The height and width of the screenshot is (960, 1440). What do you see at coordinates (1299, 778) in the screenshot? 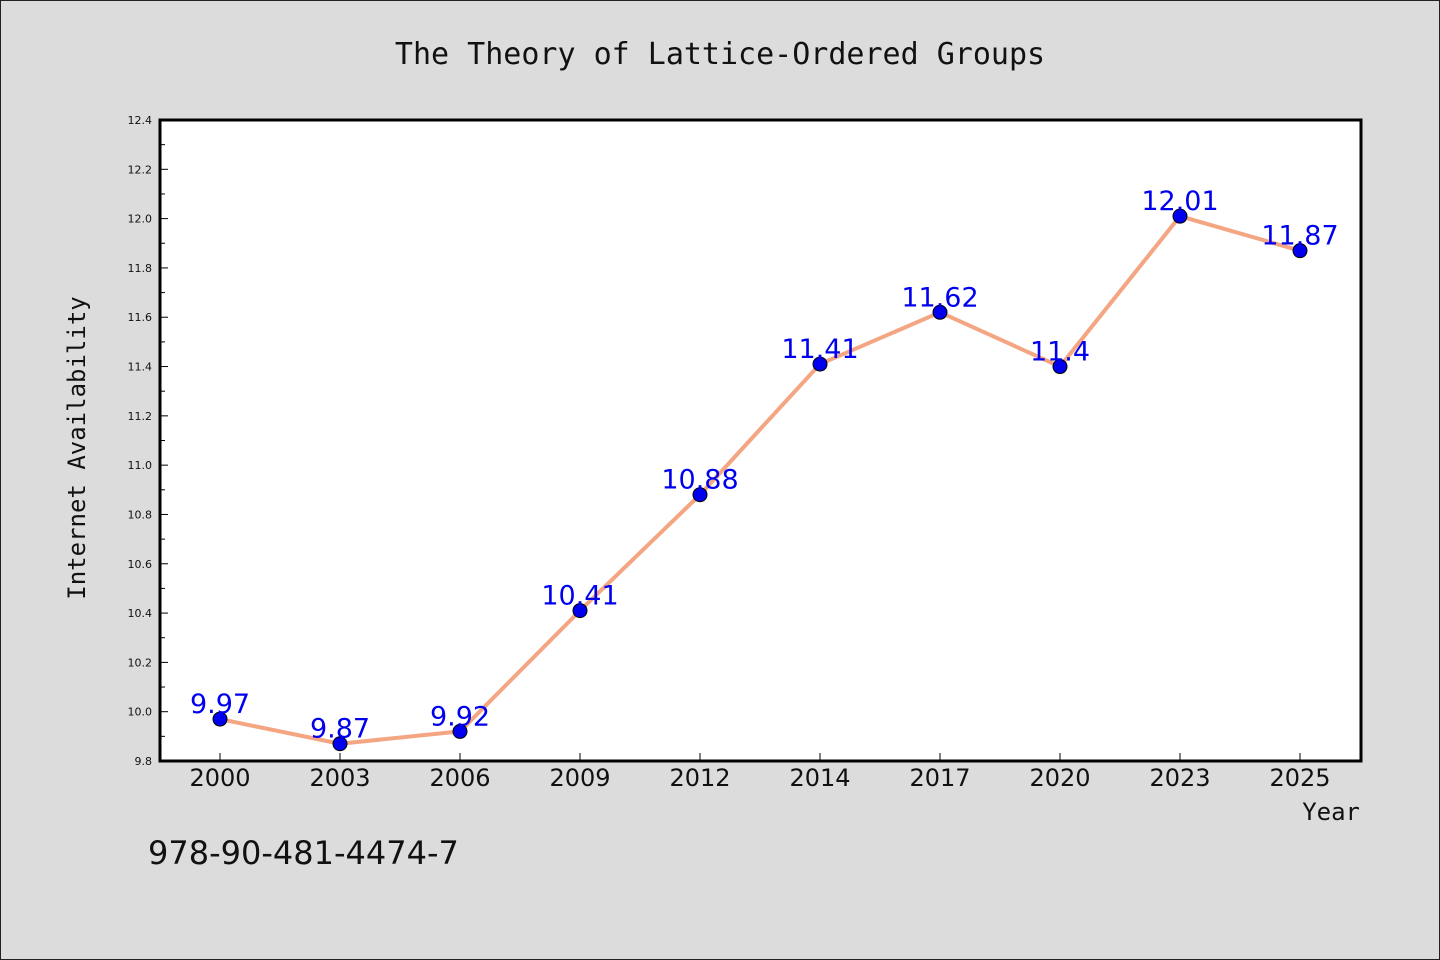
I see `x-tick-label: 2025` at bounding box center [1299, 778].